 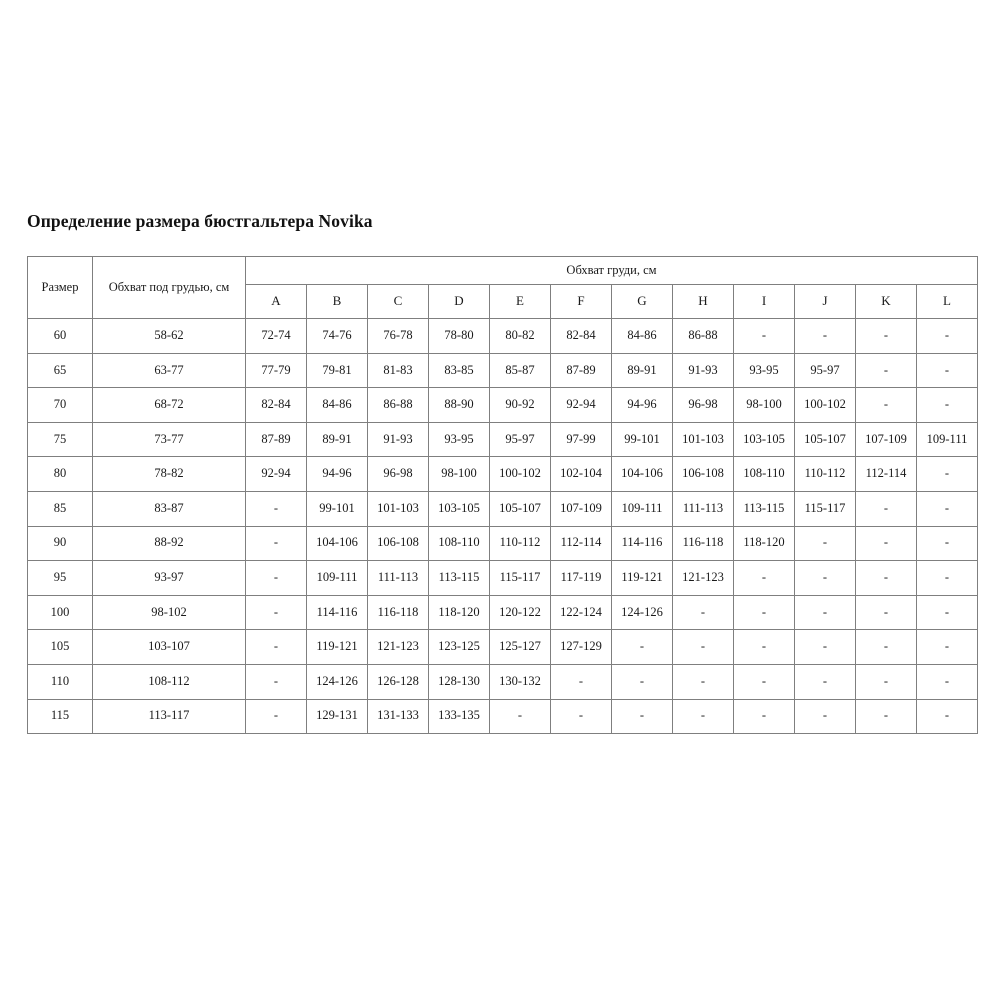 What do you see at coordinates (947, 439) in the screenshot?
I see `cell-bust-l: 109-111` at bounding box center [947, 439].